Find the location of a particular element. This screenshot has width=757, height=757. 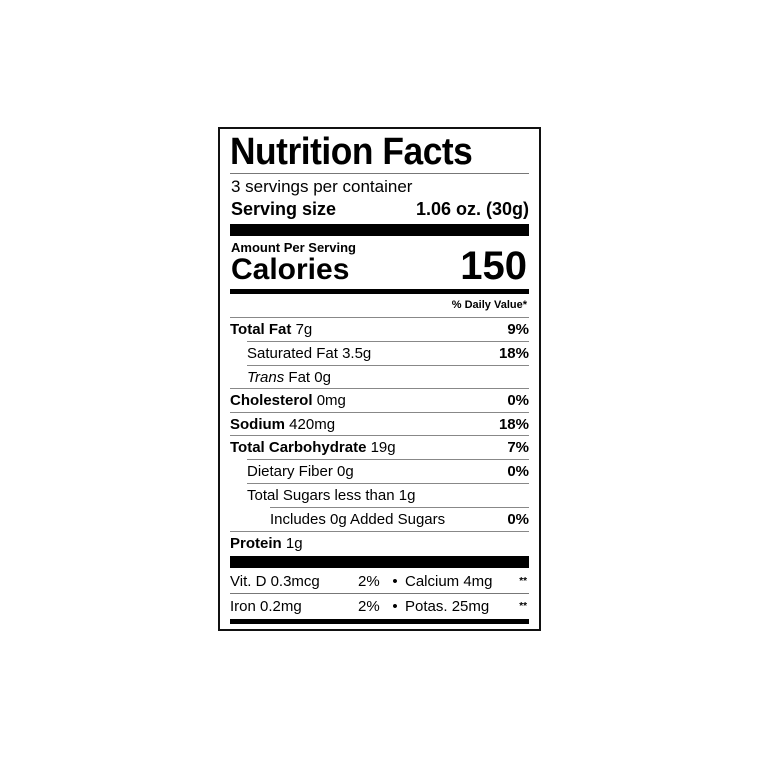

nutrient-name: Dietary Fiber is located at coordinates (290, 471).